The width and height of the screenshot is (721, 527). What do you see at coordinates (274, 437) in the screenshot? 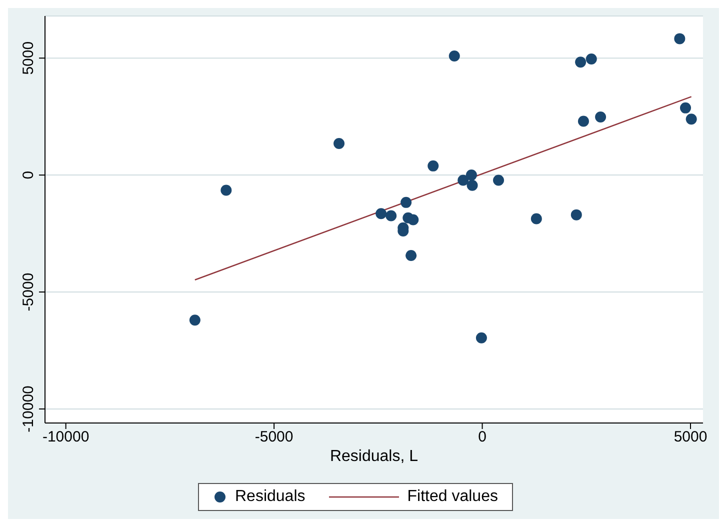
I see `x-tick-label: -5000` at bounding box center [274, 437].